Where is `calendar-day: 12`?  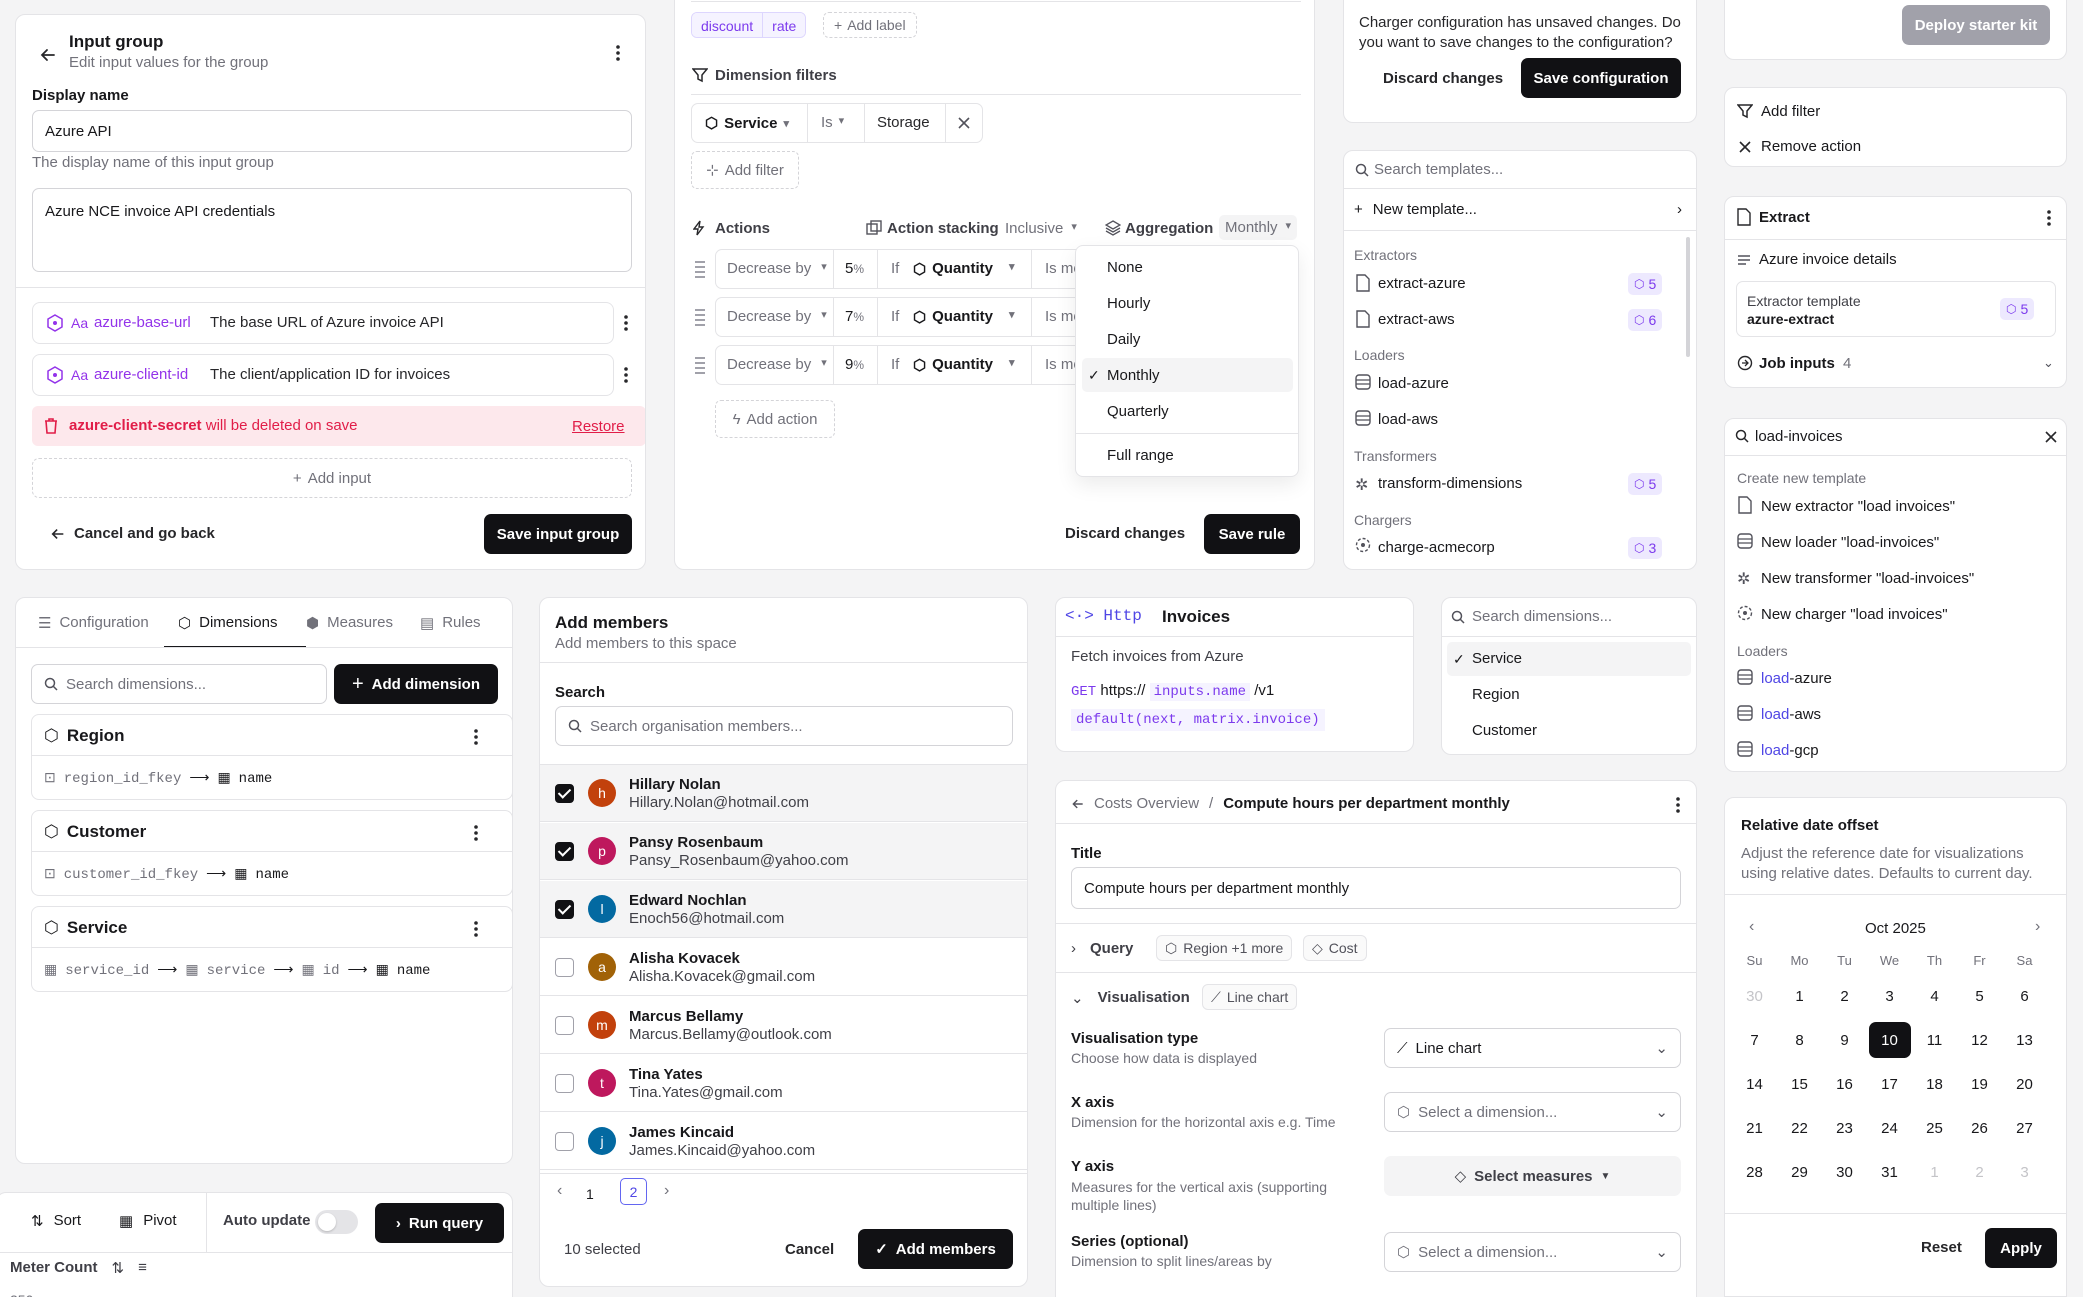 calendar-day: 12 is located at coordinates (1979, 1040).